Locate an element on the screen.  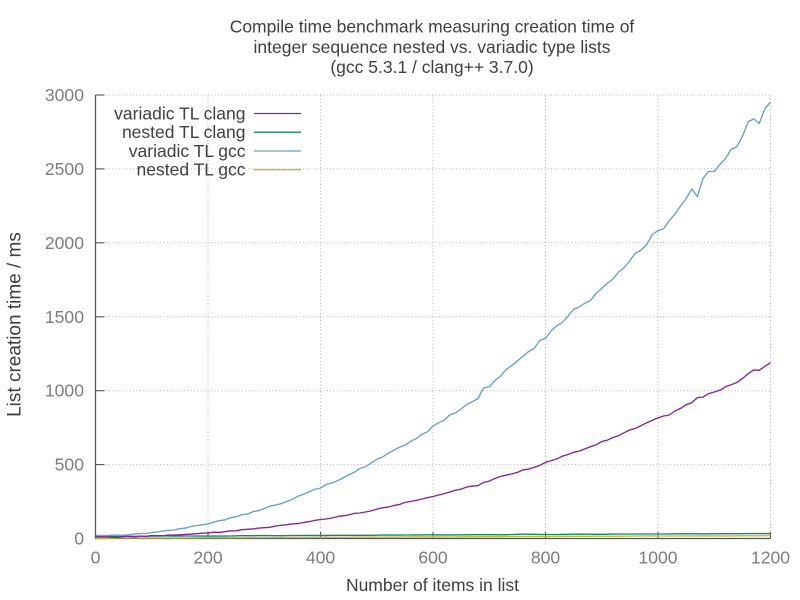
svg-text: (gcc 5.3.1 / clang++ 3.7.0) is located at coordinates (431, 67).